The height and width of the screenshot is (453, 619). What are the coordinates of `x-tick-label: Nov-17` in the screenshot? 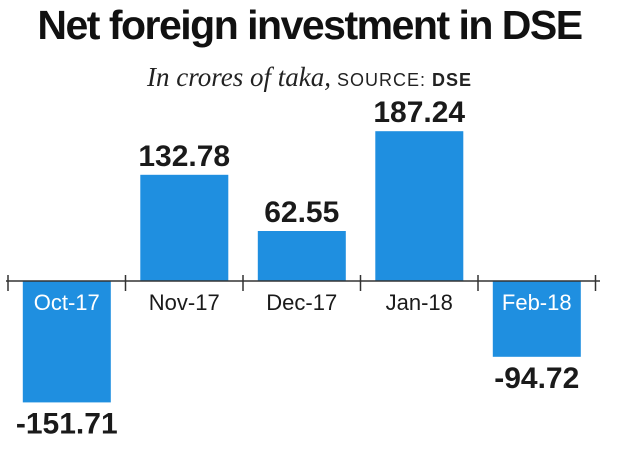 It's located at (184, 302).